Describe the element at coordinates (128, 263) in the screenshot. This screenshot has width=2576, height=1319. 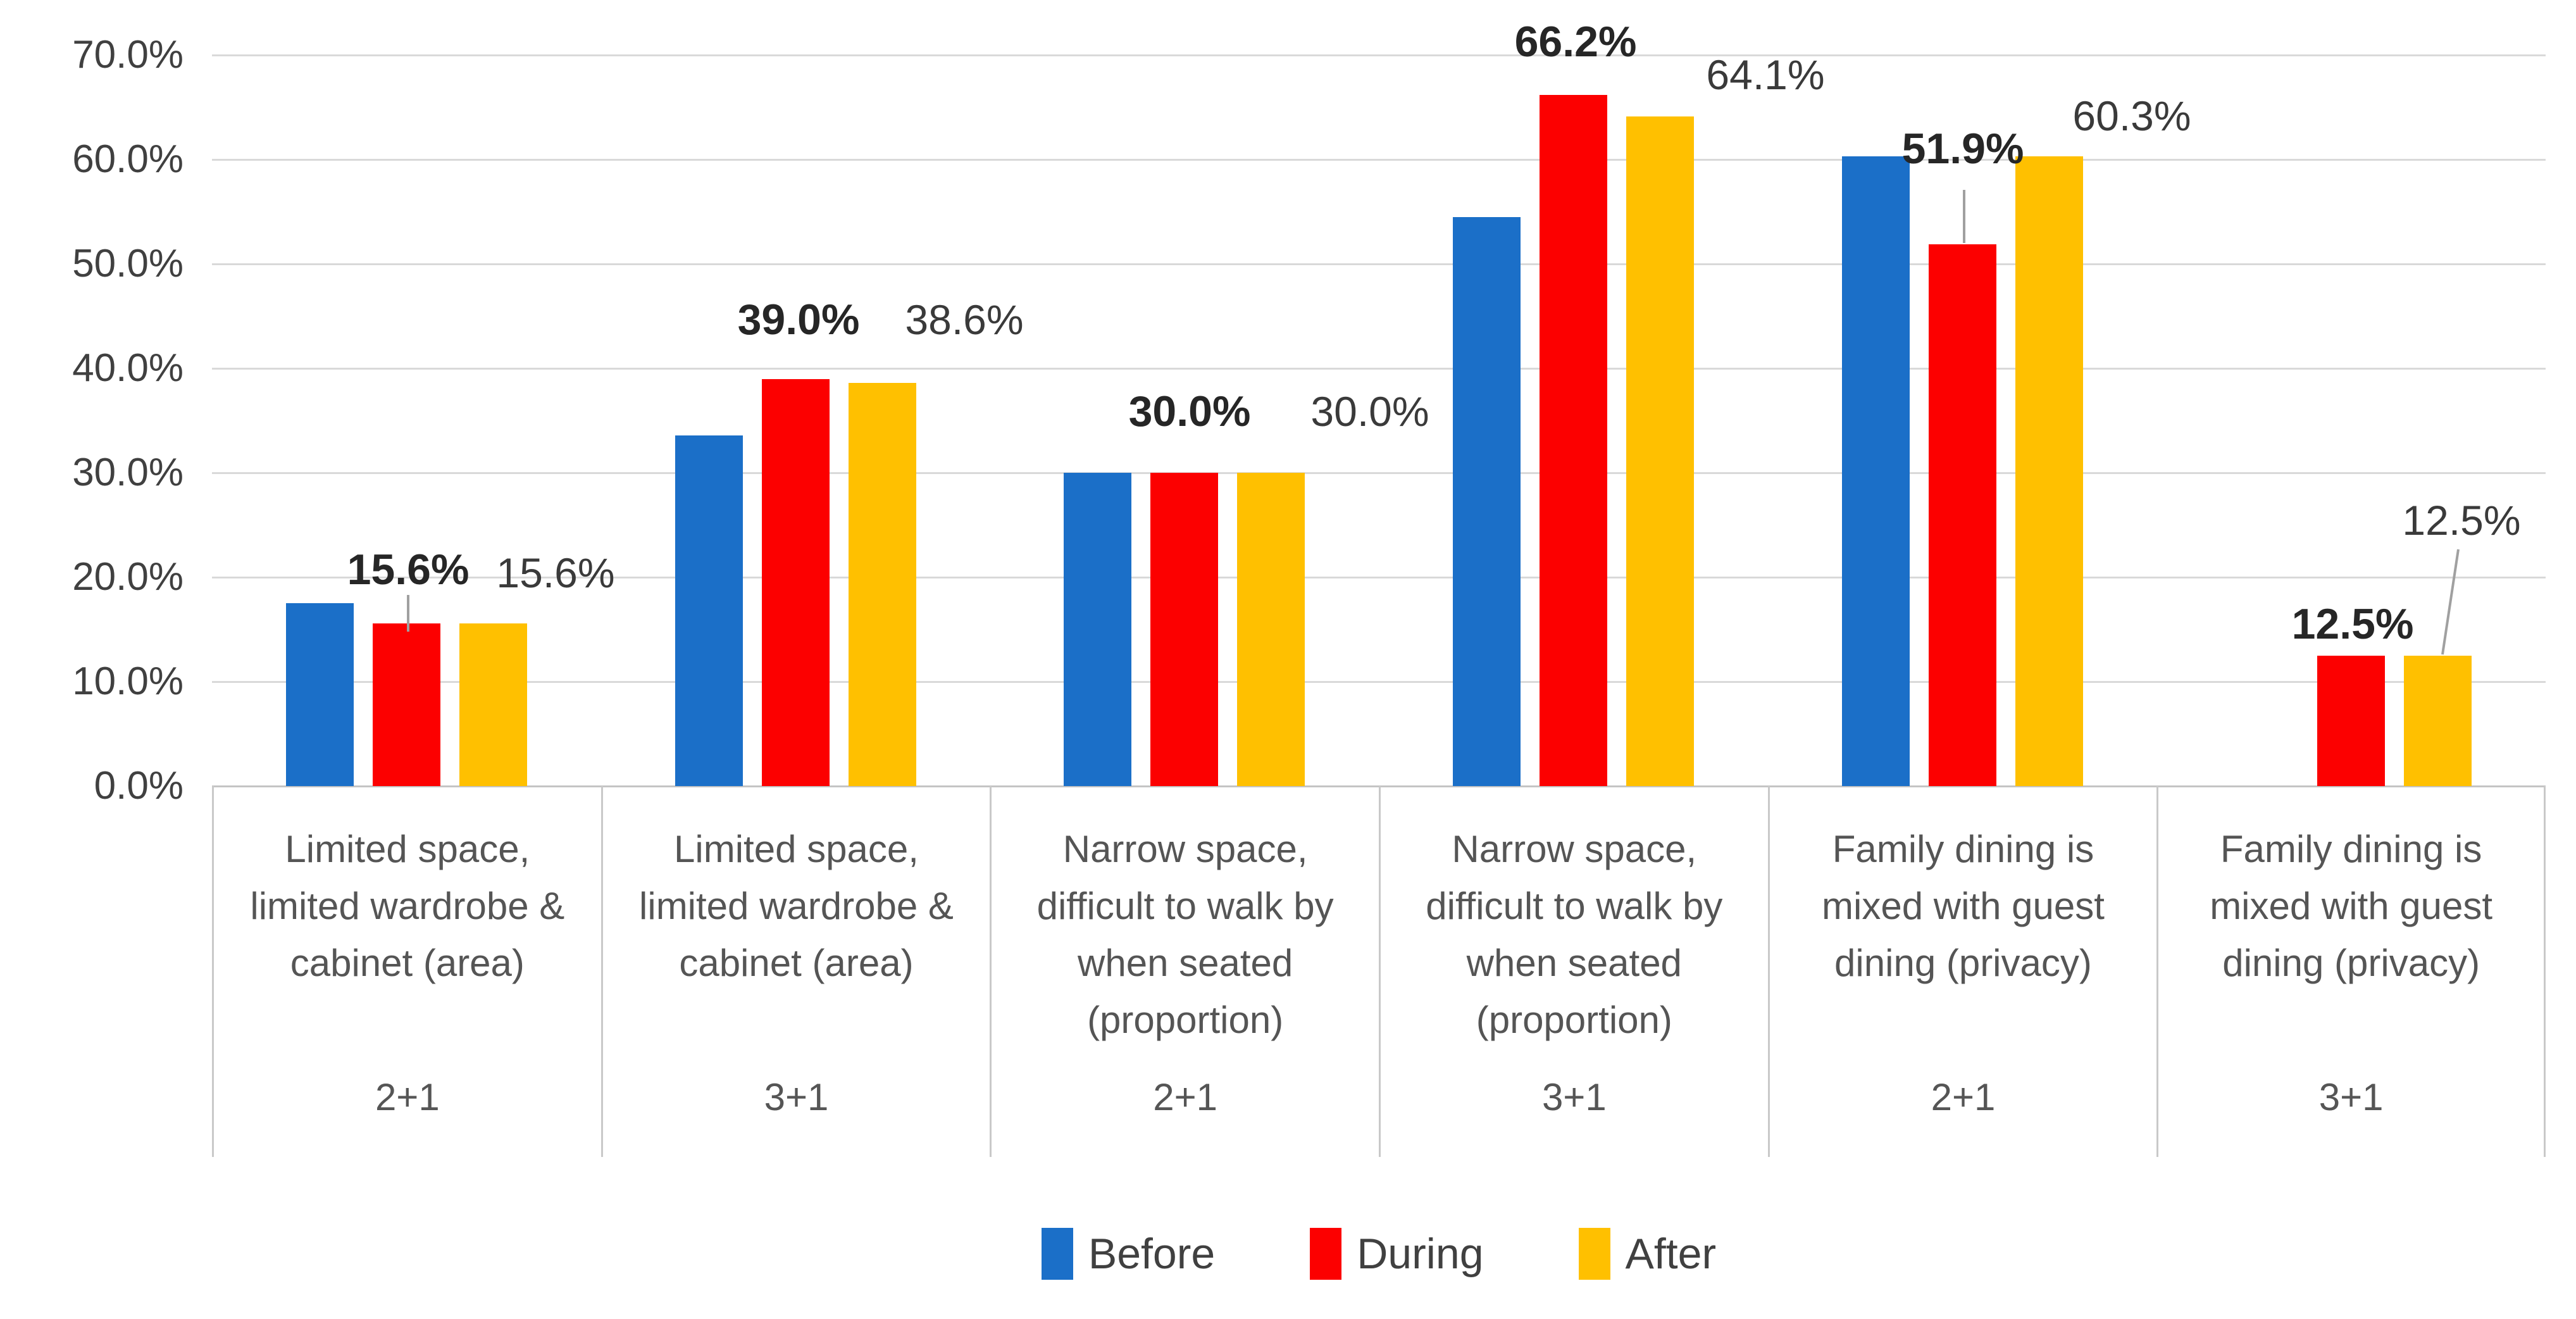
I see `y-axis-tick-label: 50.0%` at that location.